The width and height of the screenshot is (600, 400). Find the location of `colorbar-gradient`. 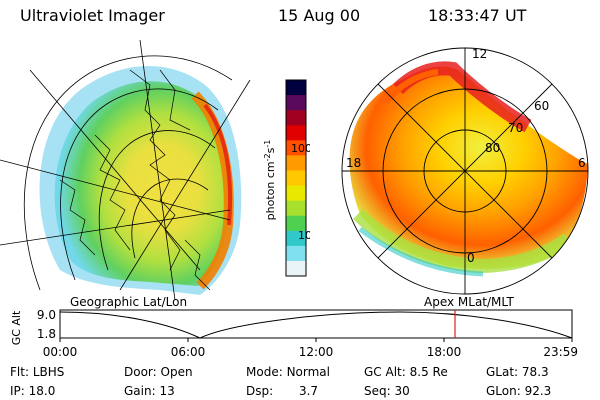

colorbar-gradient is located at coordinates (296, 178).